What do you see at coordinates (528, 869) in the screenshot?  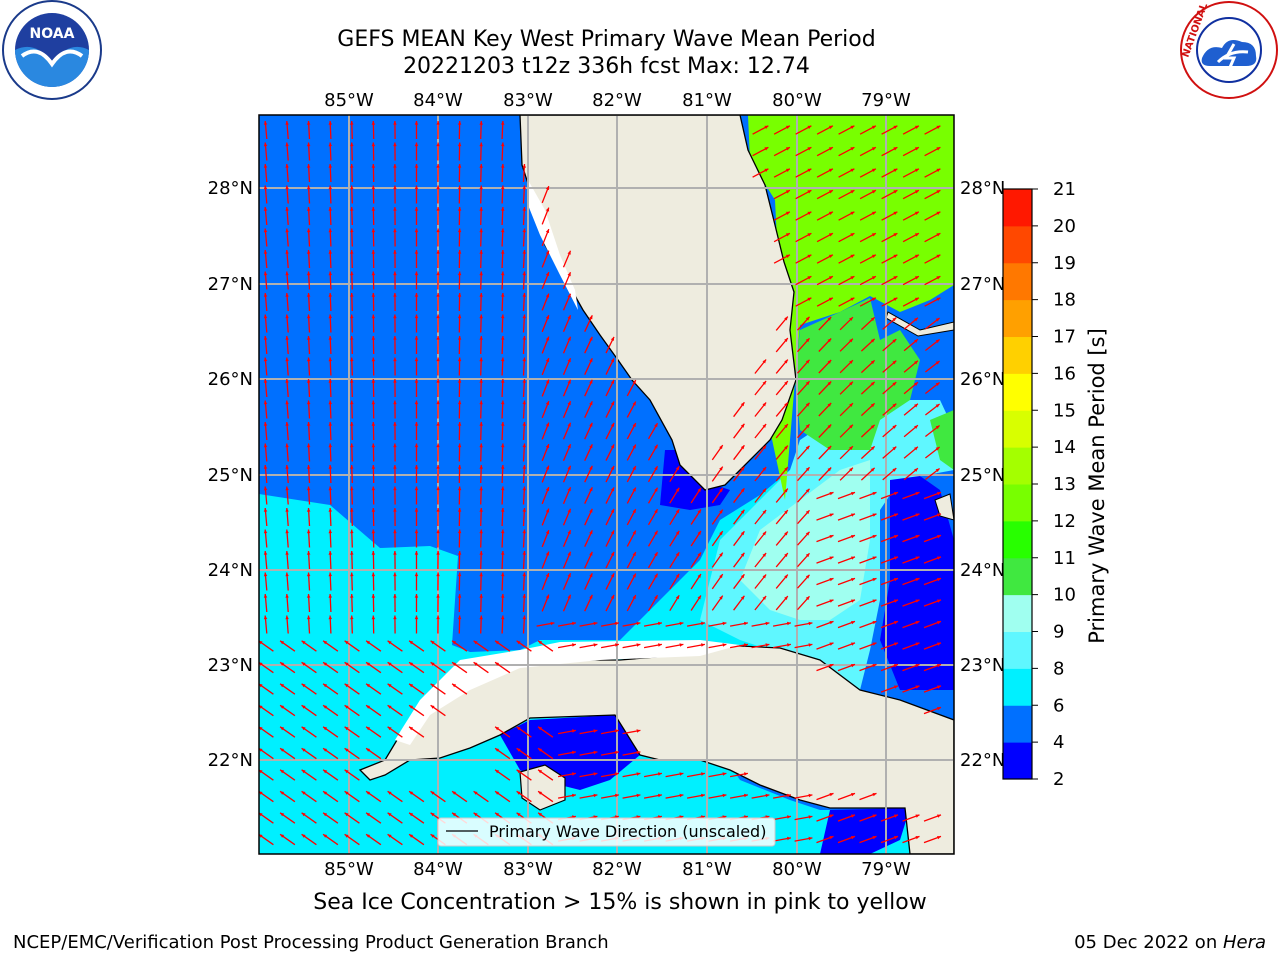 I see `lon-tick-label-bottom: 83°W` at bounding box center [528, 869].